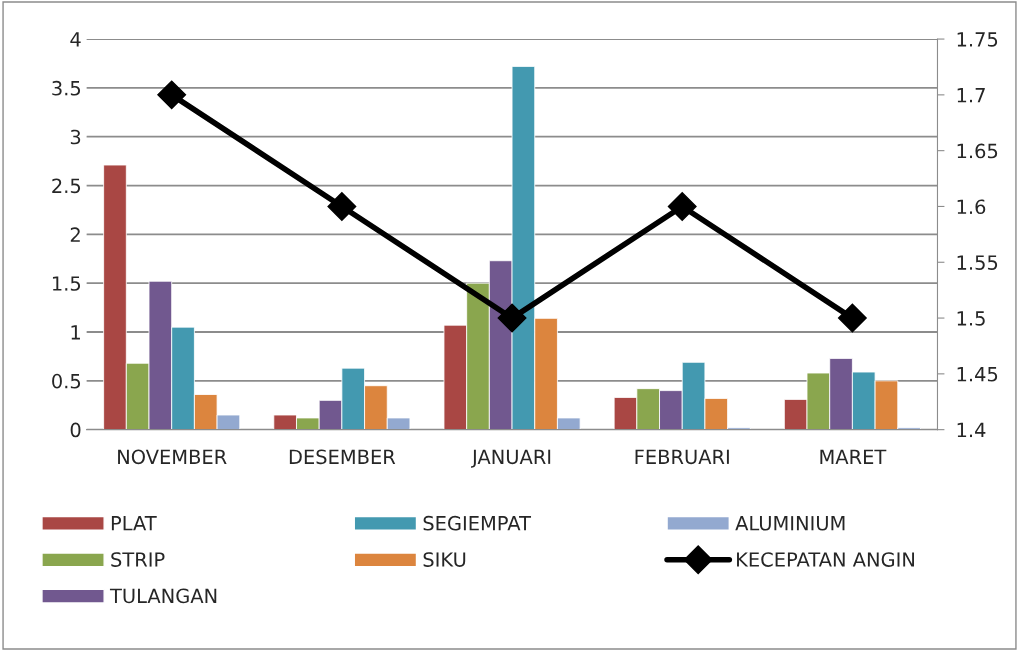  What do you see at coordinates (477, 523) in the screenshot?
I see `legend-label: SEGIEMPAT` at bounding box center [477, 523].